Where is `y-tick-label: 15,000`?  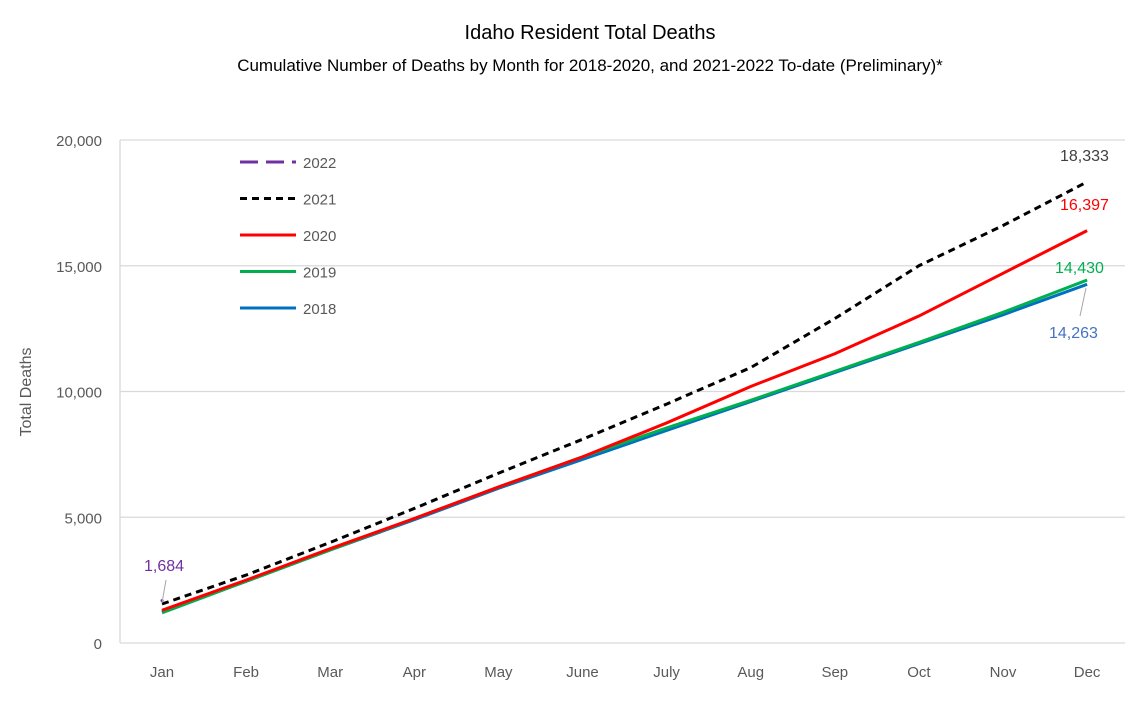 y-tick-label: 15,000 is located at coordinates (79, 267).